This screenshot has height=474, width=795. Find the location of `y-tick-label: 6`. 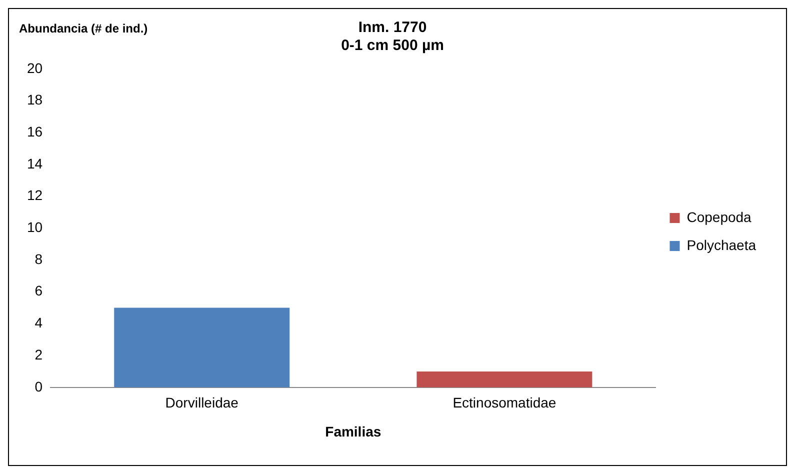

y-tick-label: 6 is located at coordinates (38, 290).